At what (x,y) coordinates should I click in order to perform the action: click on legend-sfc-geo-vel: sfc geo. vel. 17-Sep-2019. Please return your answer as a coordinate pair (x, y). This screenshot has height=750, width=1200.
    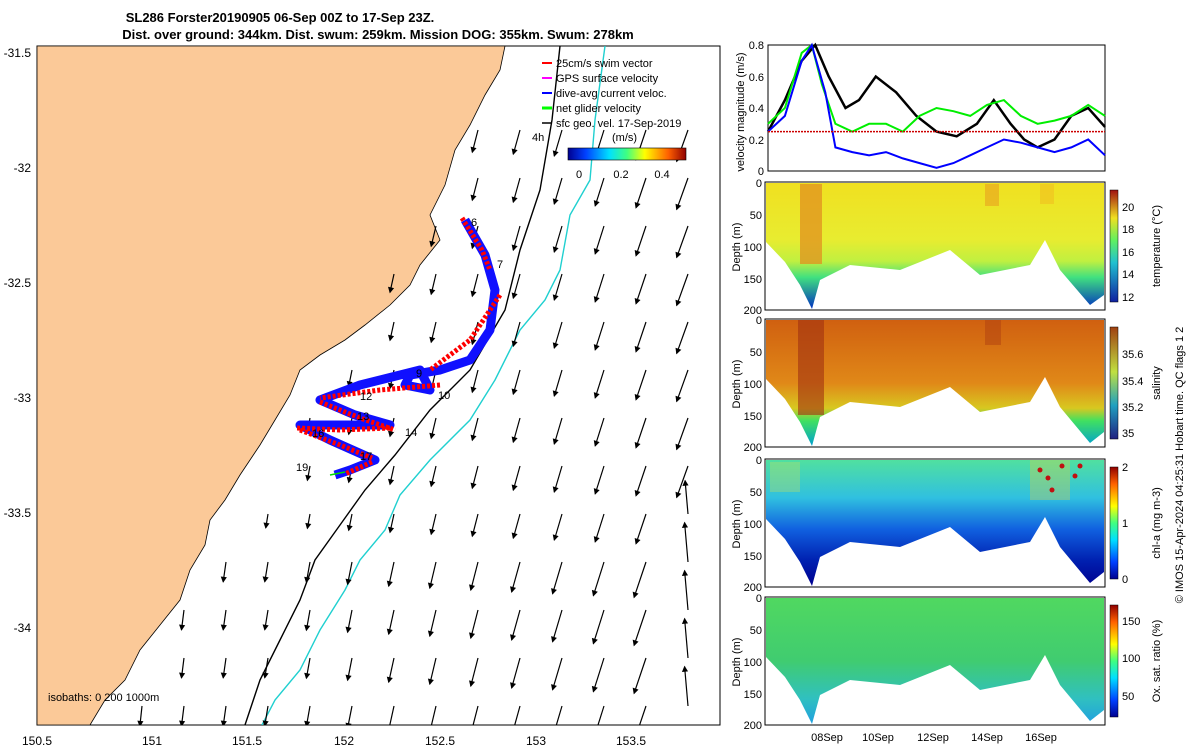
    Looking at the image, I should click on (618, 124).